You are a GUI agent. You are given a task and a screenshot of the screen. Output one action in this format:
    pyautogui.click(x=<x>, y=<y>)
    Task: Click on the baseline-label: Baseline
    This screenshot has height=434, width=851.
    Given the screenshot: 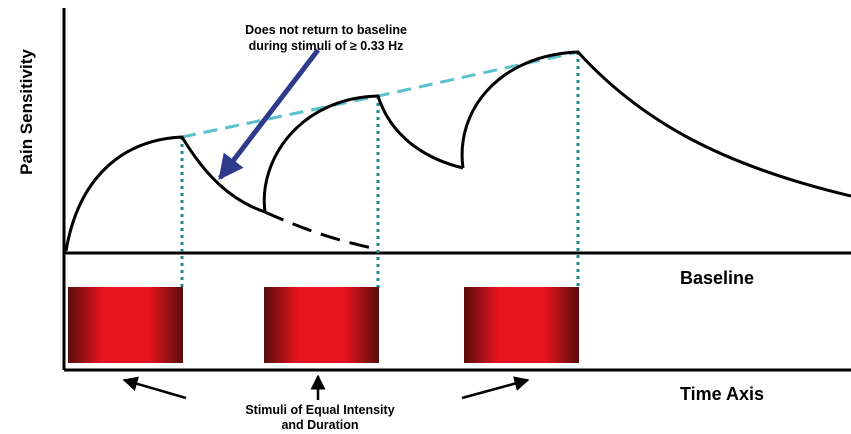 What is the action you would take?
    pyautogui.click(x=717, y=278)
    